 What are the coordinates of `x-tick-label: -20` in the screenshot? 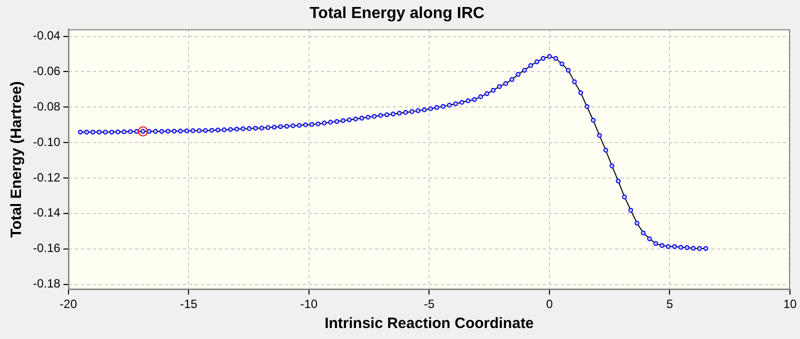 It's located at (69, 304).